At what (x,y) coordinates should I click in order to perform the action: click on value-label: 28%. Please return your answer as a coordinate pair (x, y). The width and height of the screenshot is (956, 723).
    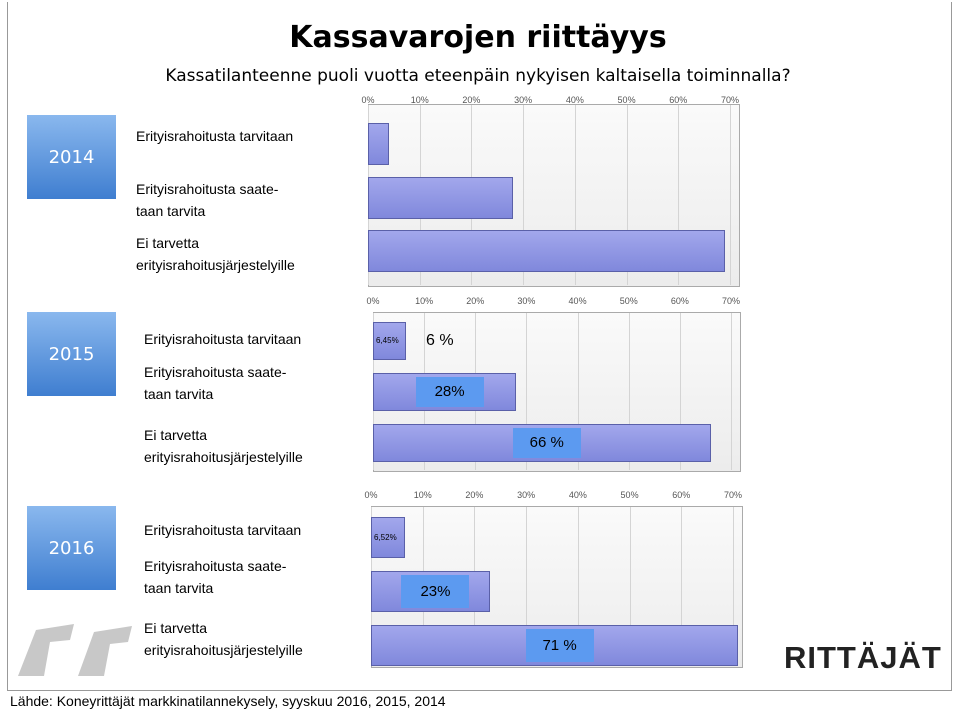
    Looking at the image, I should click on (449, 392).